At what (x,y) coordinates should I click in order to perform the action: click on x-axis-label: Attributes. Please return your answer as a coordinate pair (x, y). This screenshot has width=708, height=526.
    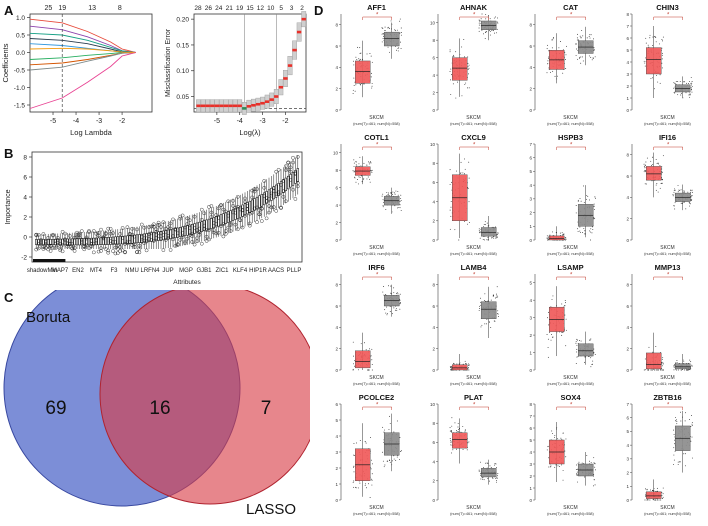
    Looking at the image, I should click on (187, 282).